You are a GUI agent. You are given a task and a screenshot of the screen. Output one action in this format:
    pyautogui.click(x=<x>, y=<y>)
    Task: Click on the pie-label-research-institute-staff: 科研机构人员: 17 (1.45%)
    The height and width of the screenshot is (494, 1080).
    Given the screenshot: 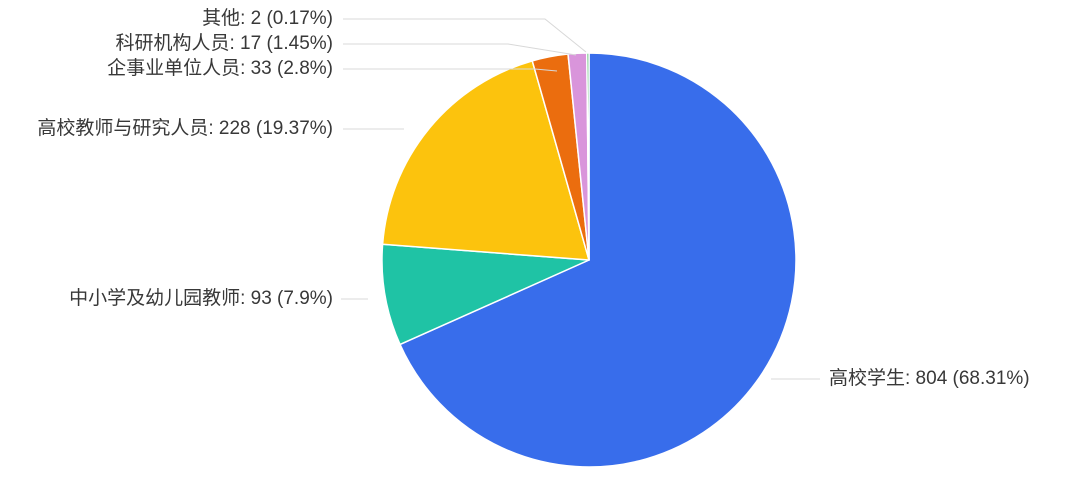 What is the action you would take?
    pyautogui.click(x=224, y=43)
    